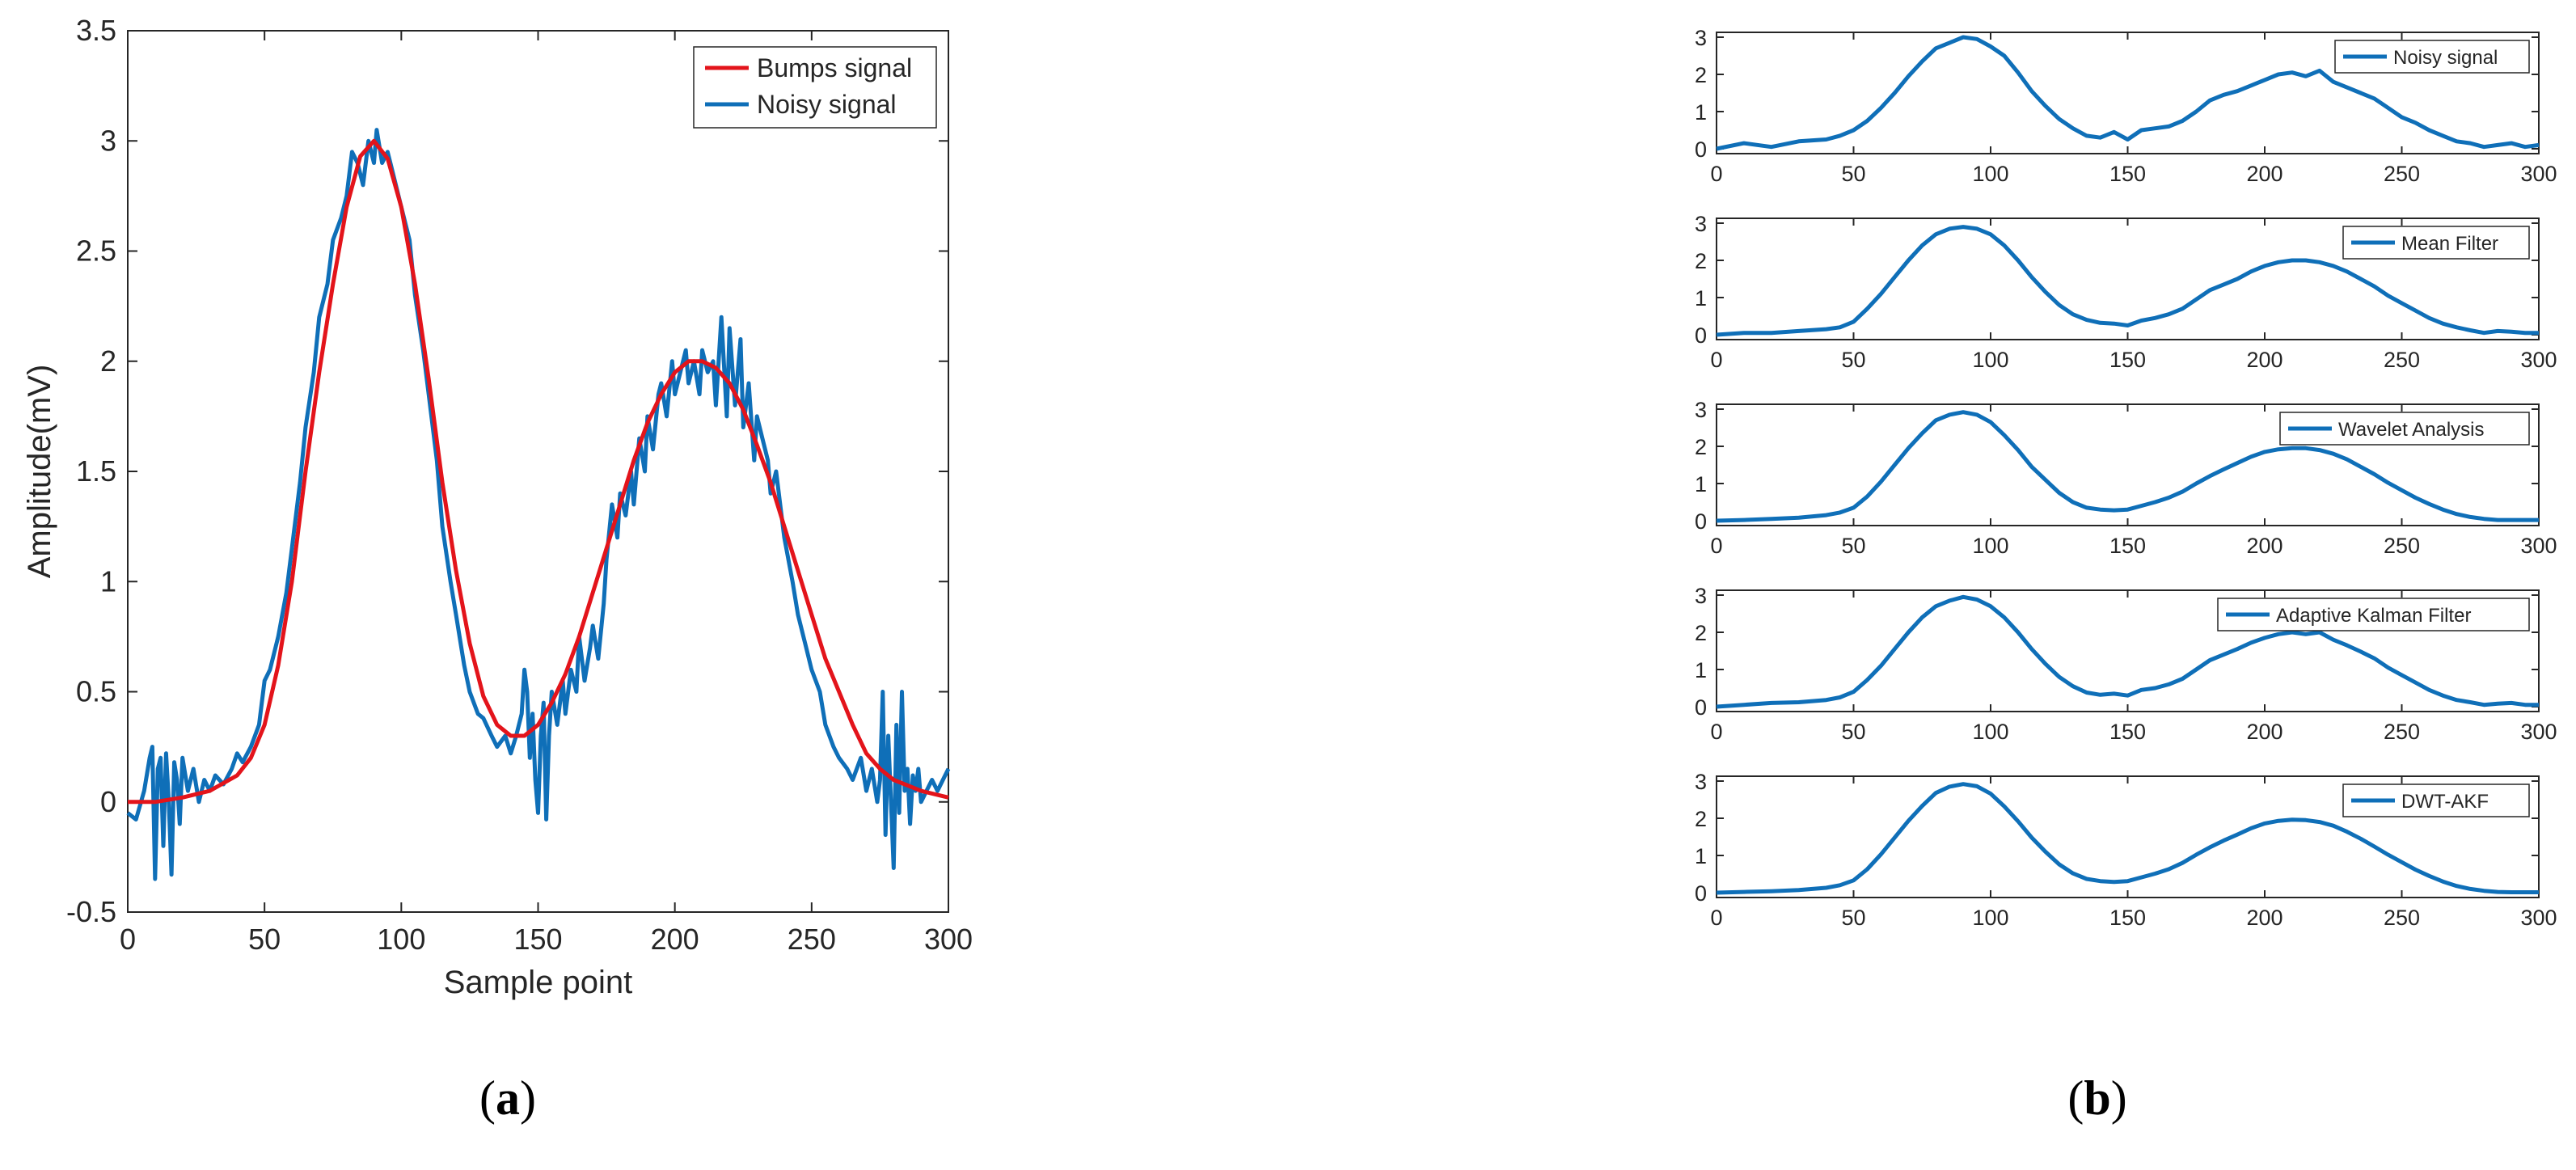 The width and height of the screenshot is (2576, 1170). Describe the element at coordinates (2449, 244) in the screenshot. I see `legend-label-b: Mean Filter` at that location.